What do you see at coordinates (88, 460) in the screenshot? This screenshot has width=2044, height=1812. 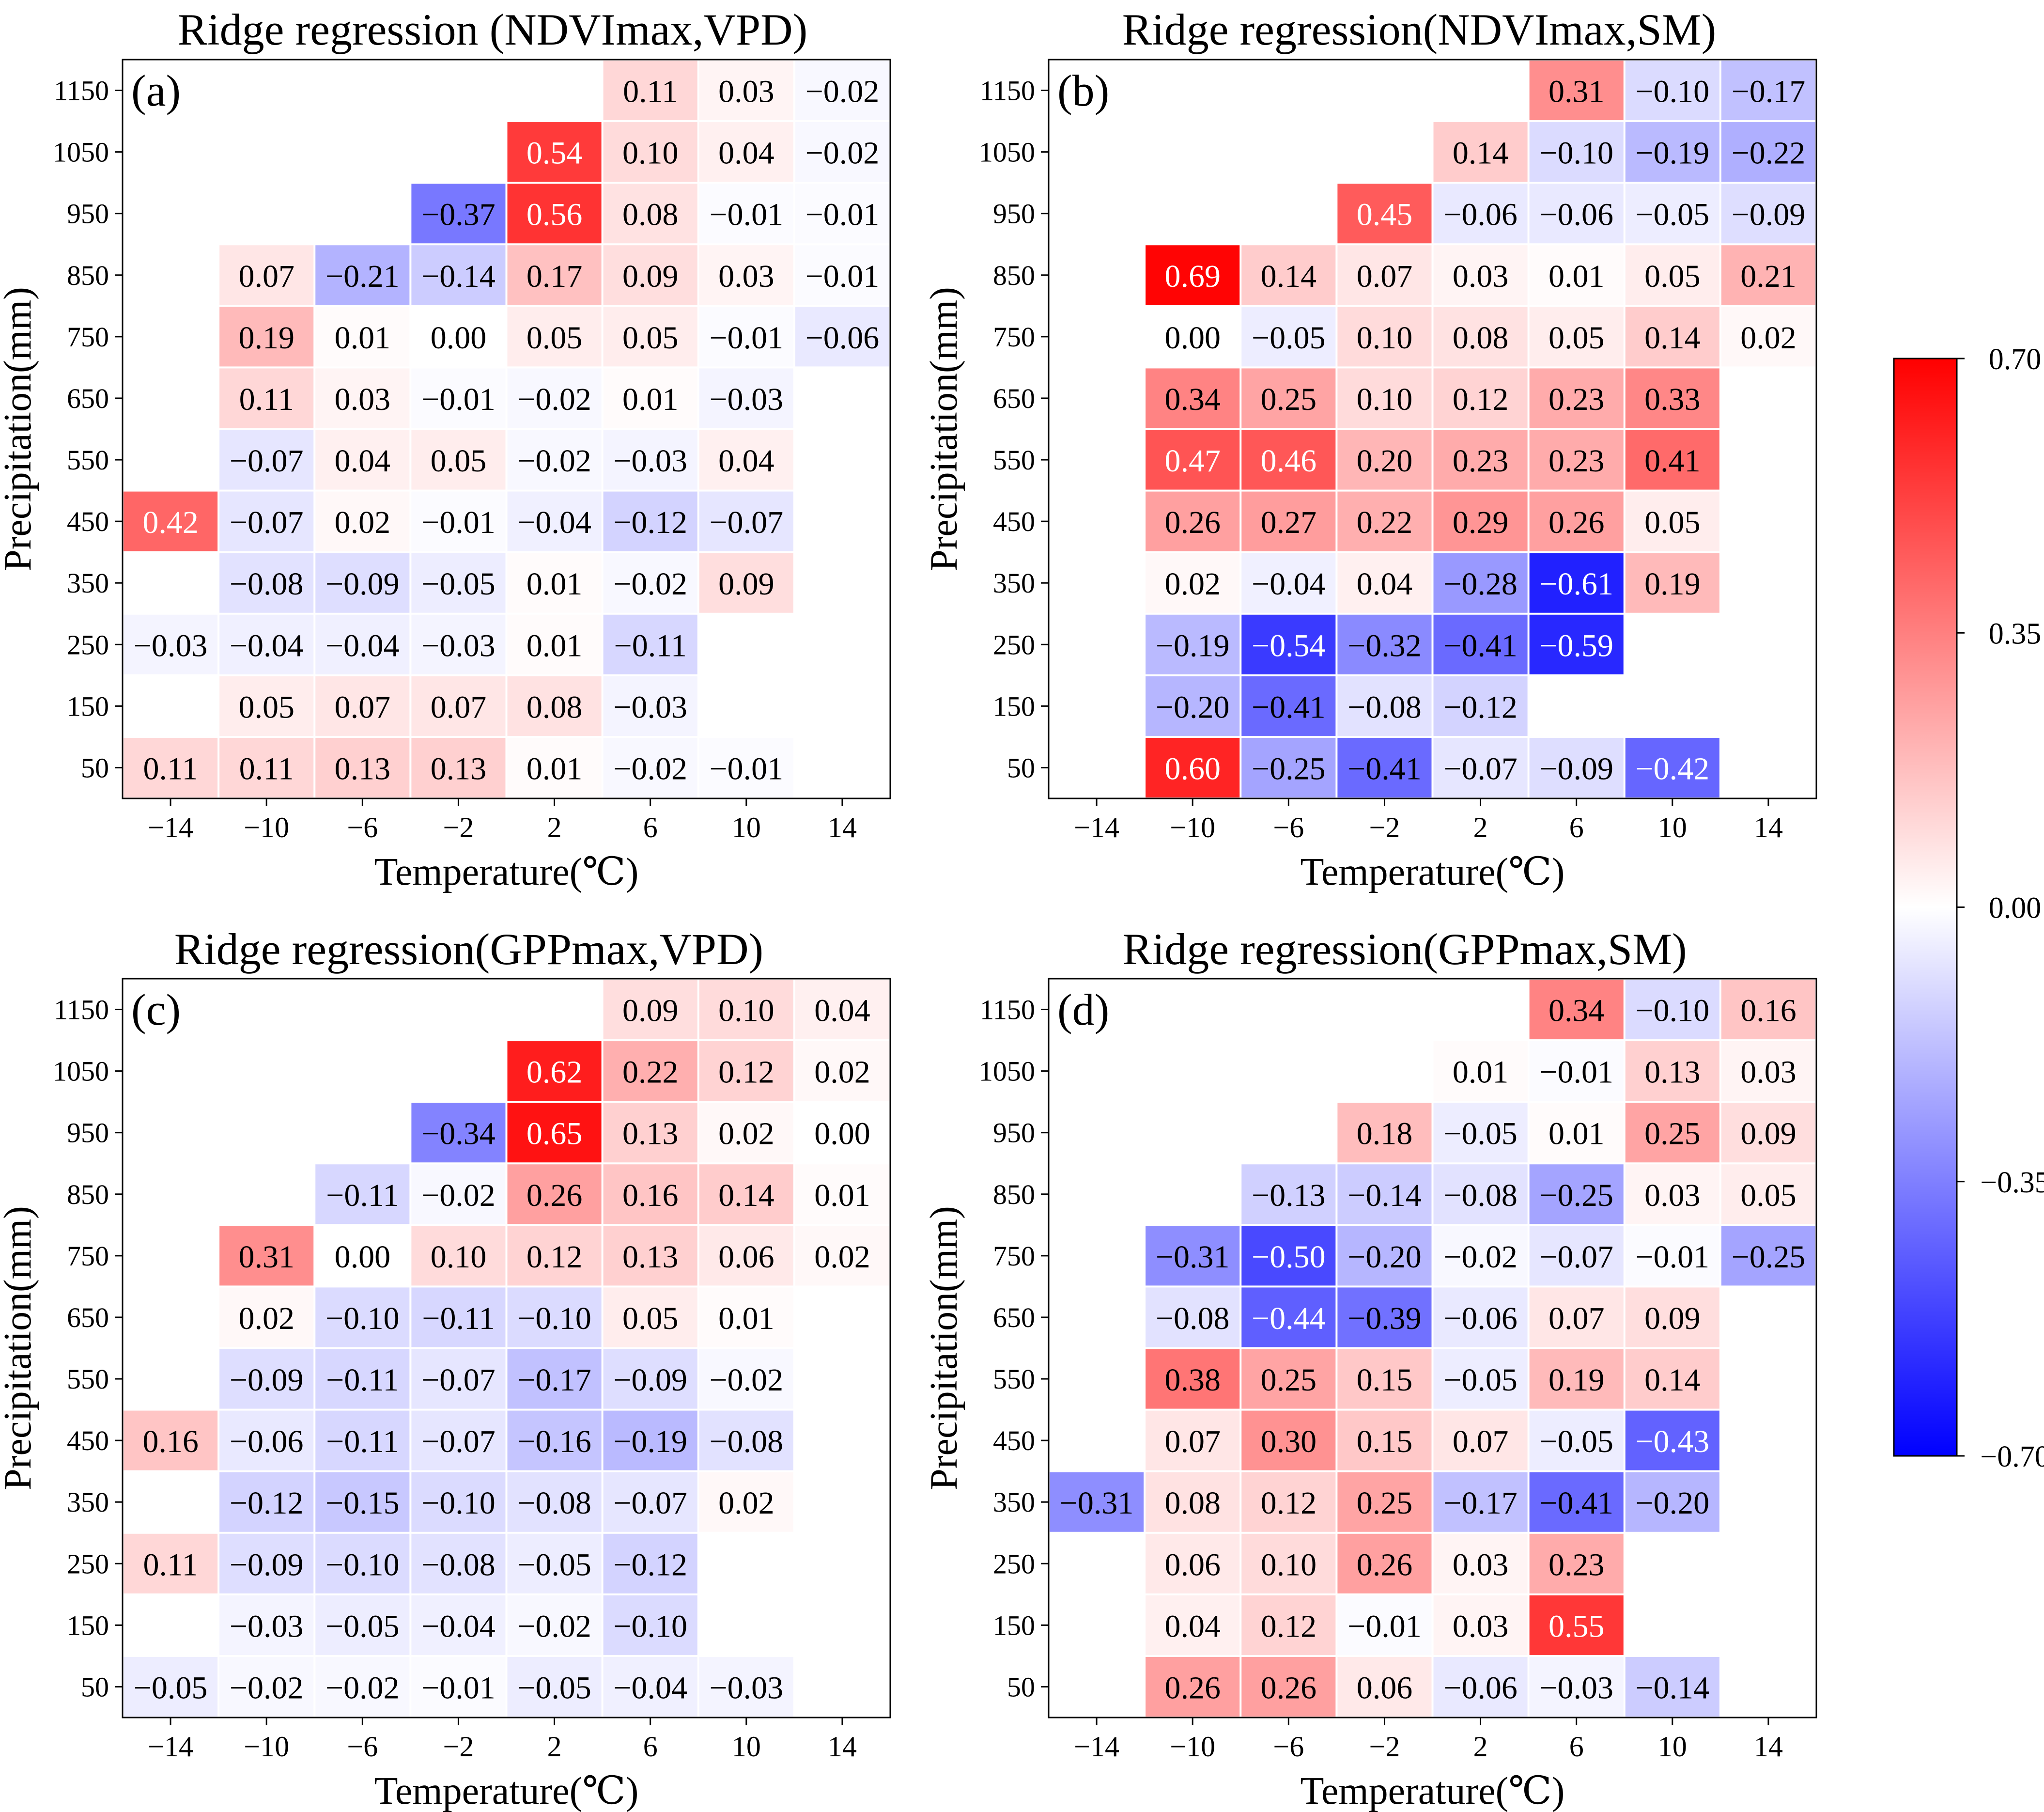 I see `y-tick-label: 550` at bounding box center [88, 460].